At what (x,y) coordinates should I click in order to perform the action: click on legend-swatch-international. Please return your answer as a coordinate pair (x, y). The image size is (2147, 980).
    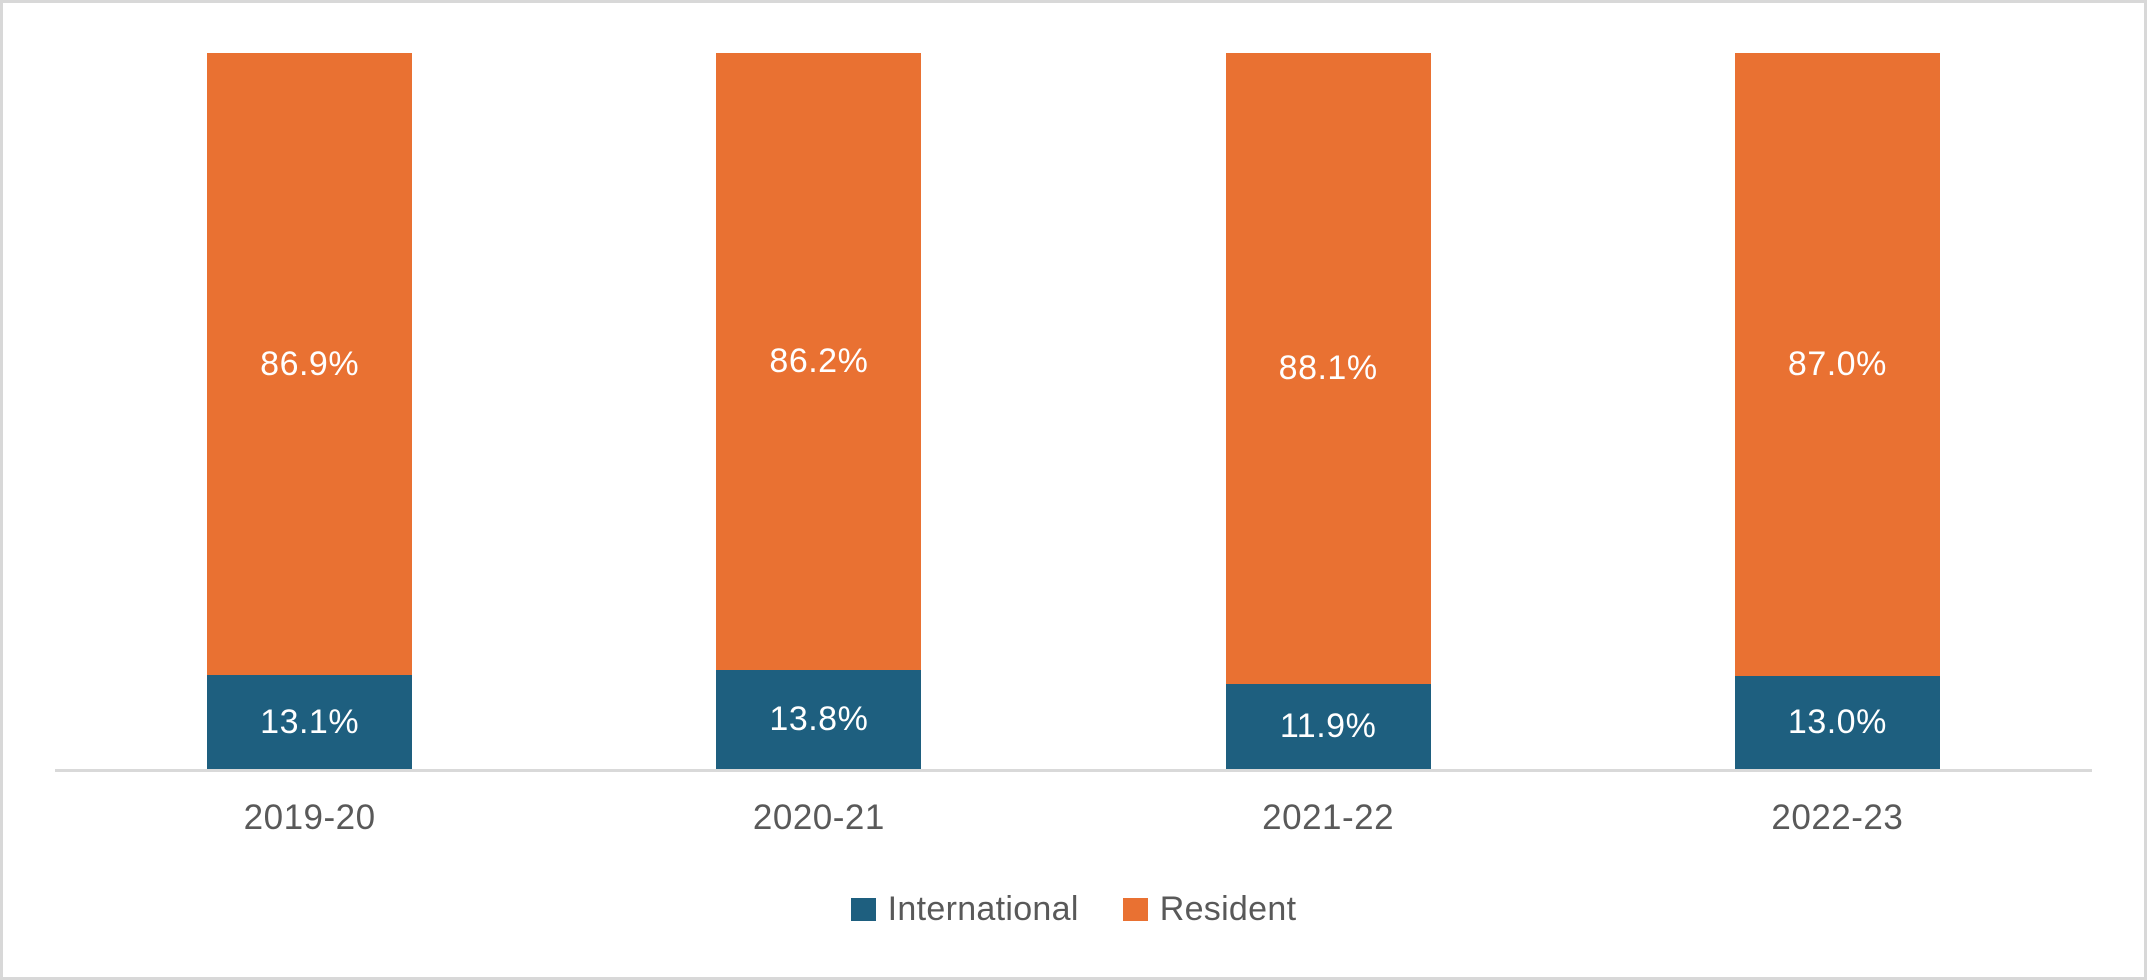
    Looking at the image, I should click on (863, 910).